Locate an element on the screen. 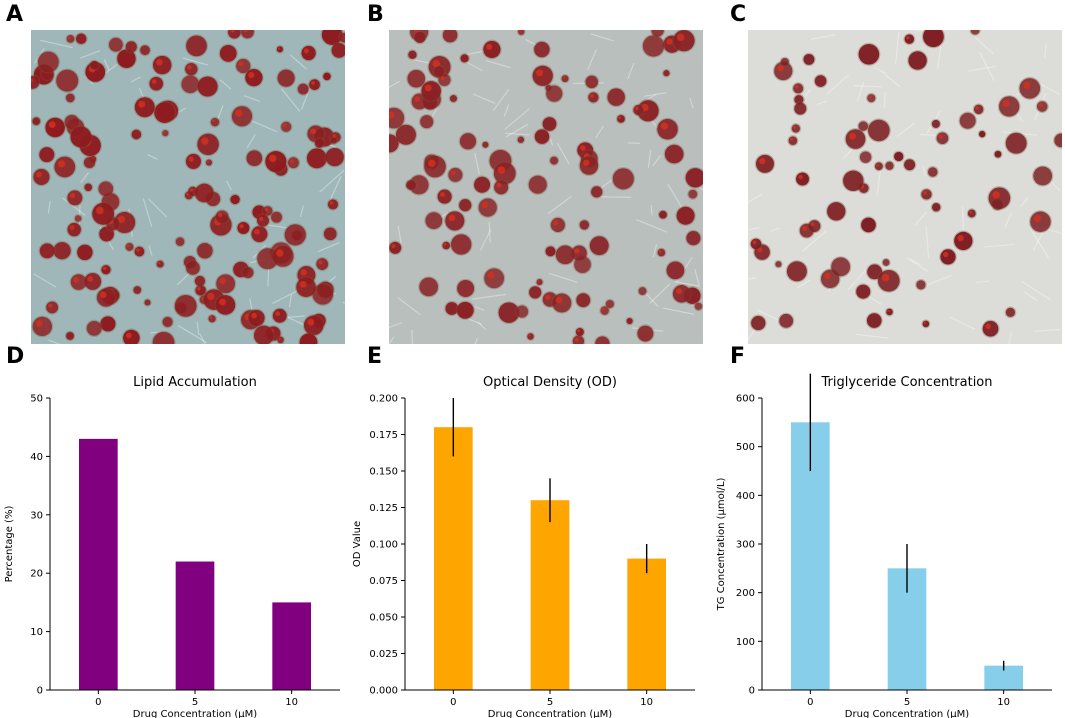  y-tick-label: 100 is located at coordinates (745, 642).